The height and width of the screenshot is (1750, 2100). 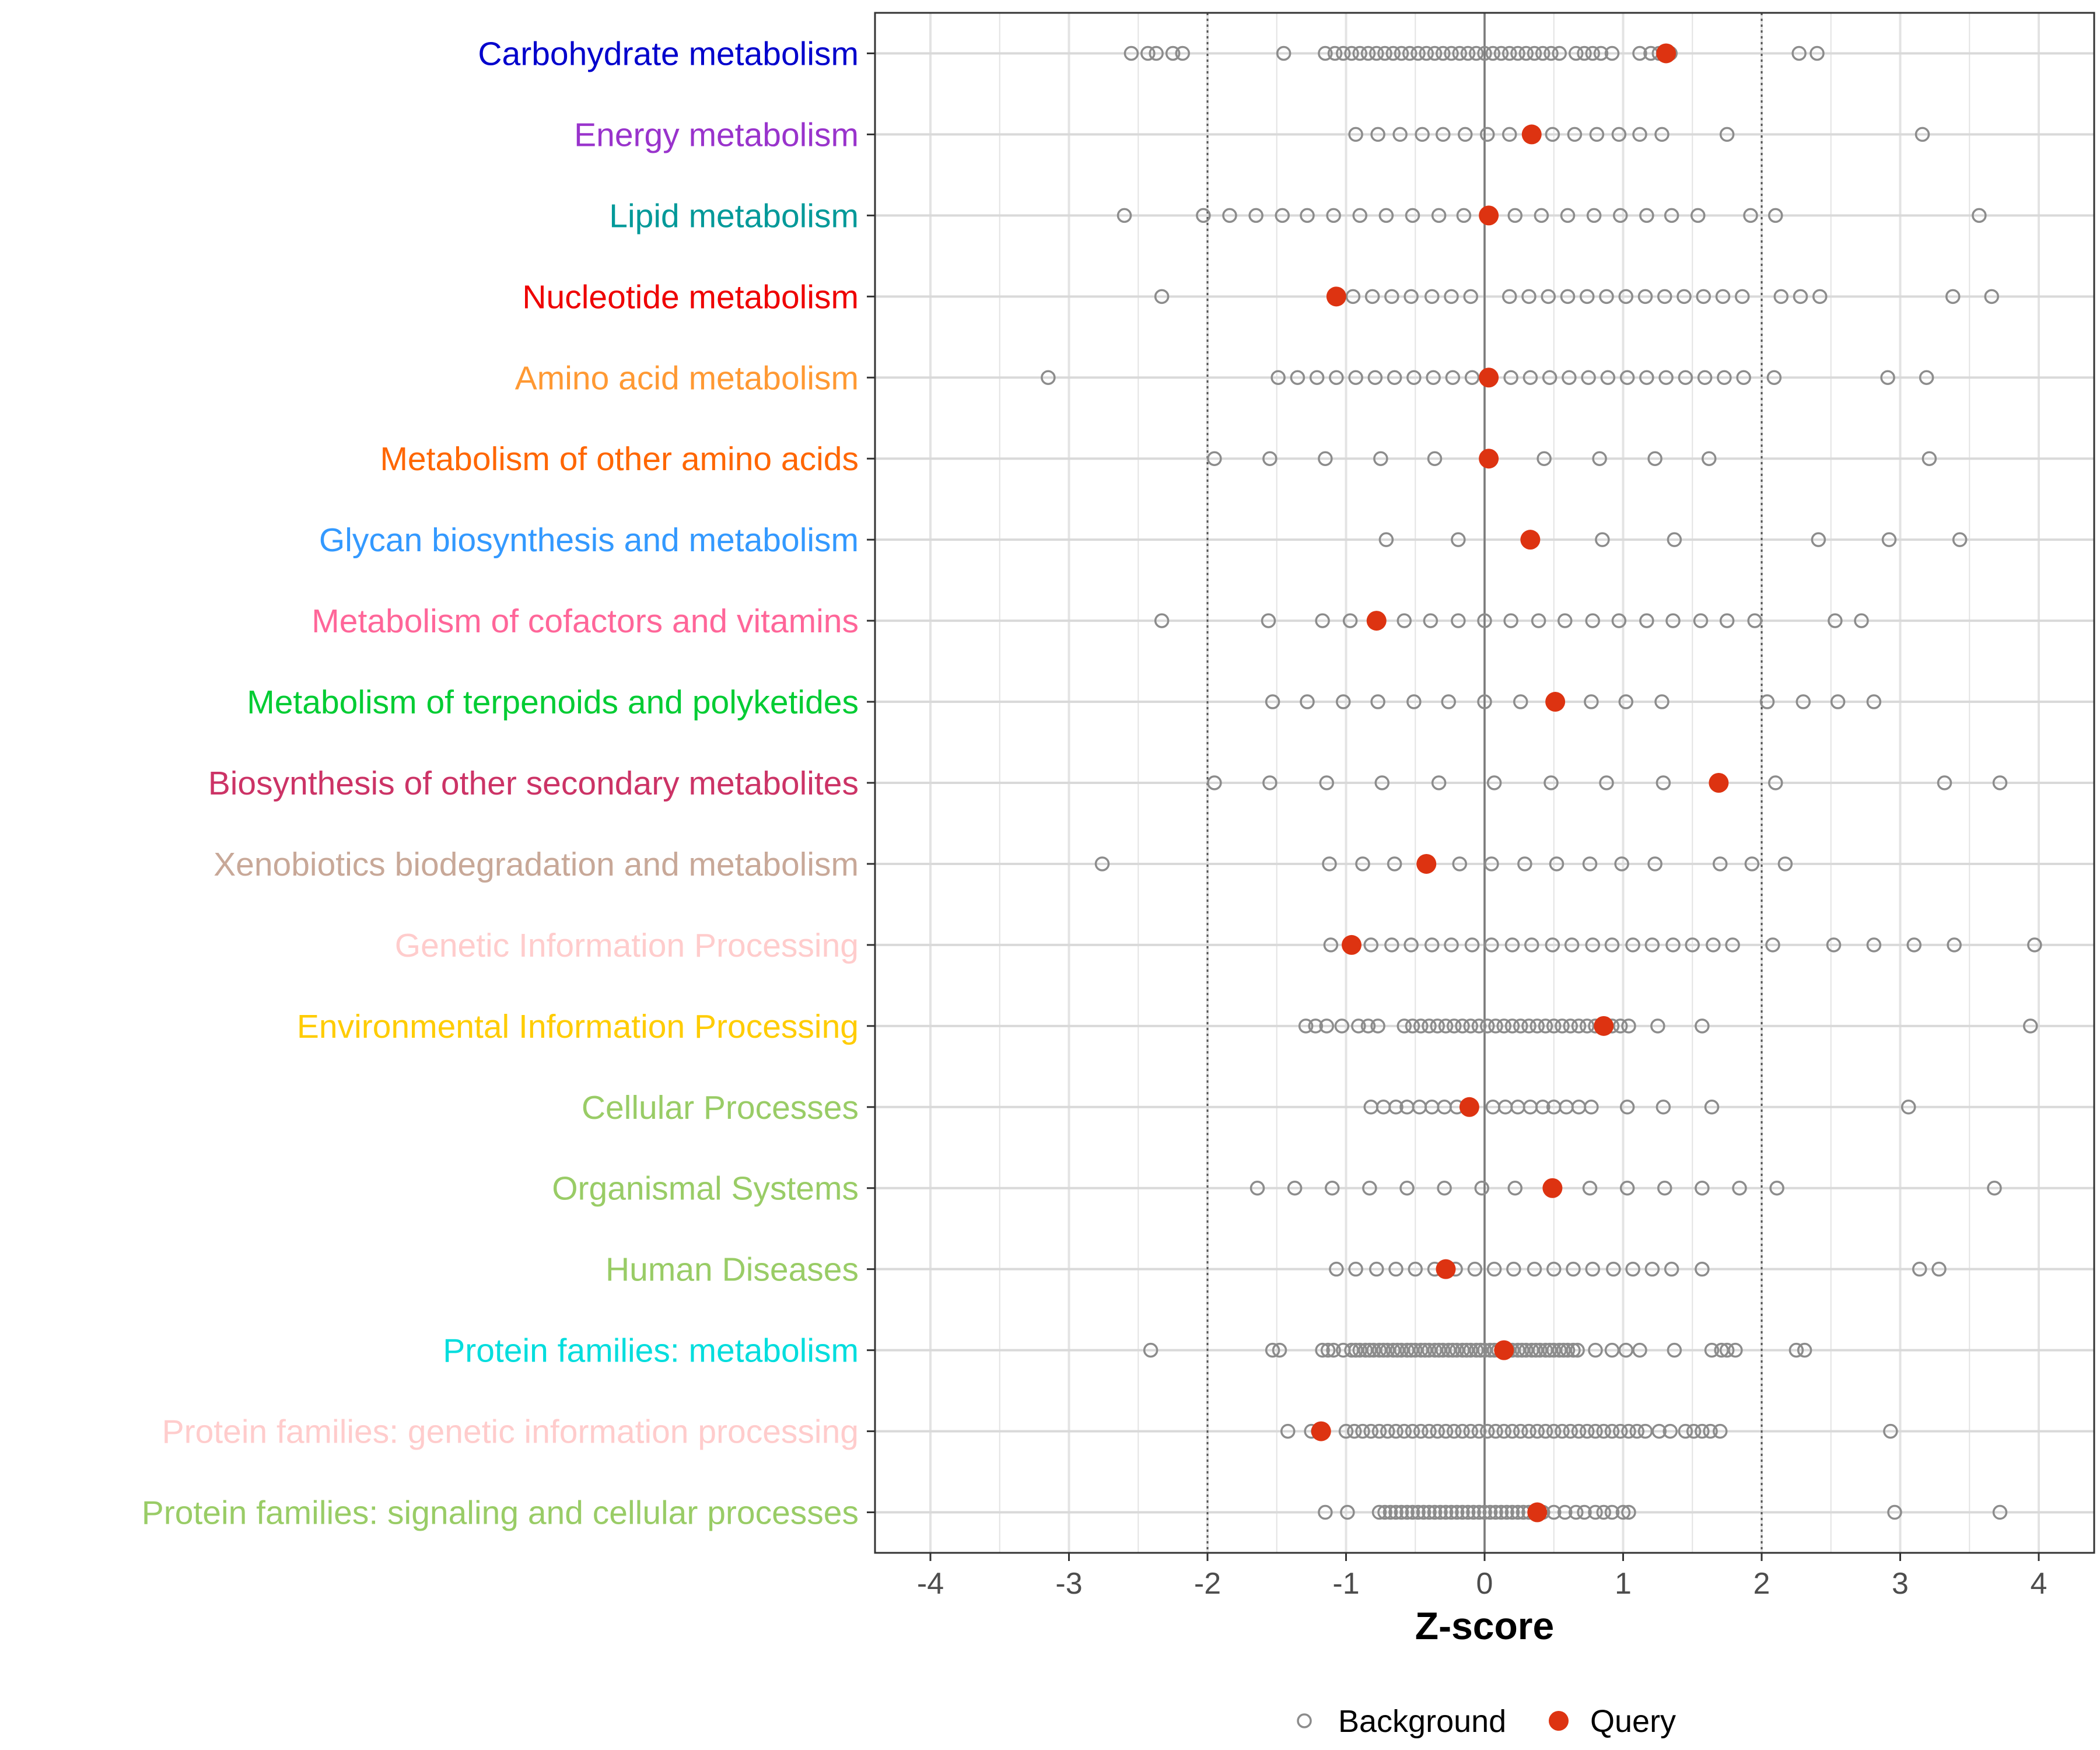 What do you see at coordinates (1207, 1584) in the screenshot?
I see `x-tick-label: -2` at bounding box center [1207, 1584].